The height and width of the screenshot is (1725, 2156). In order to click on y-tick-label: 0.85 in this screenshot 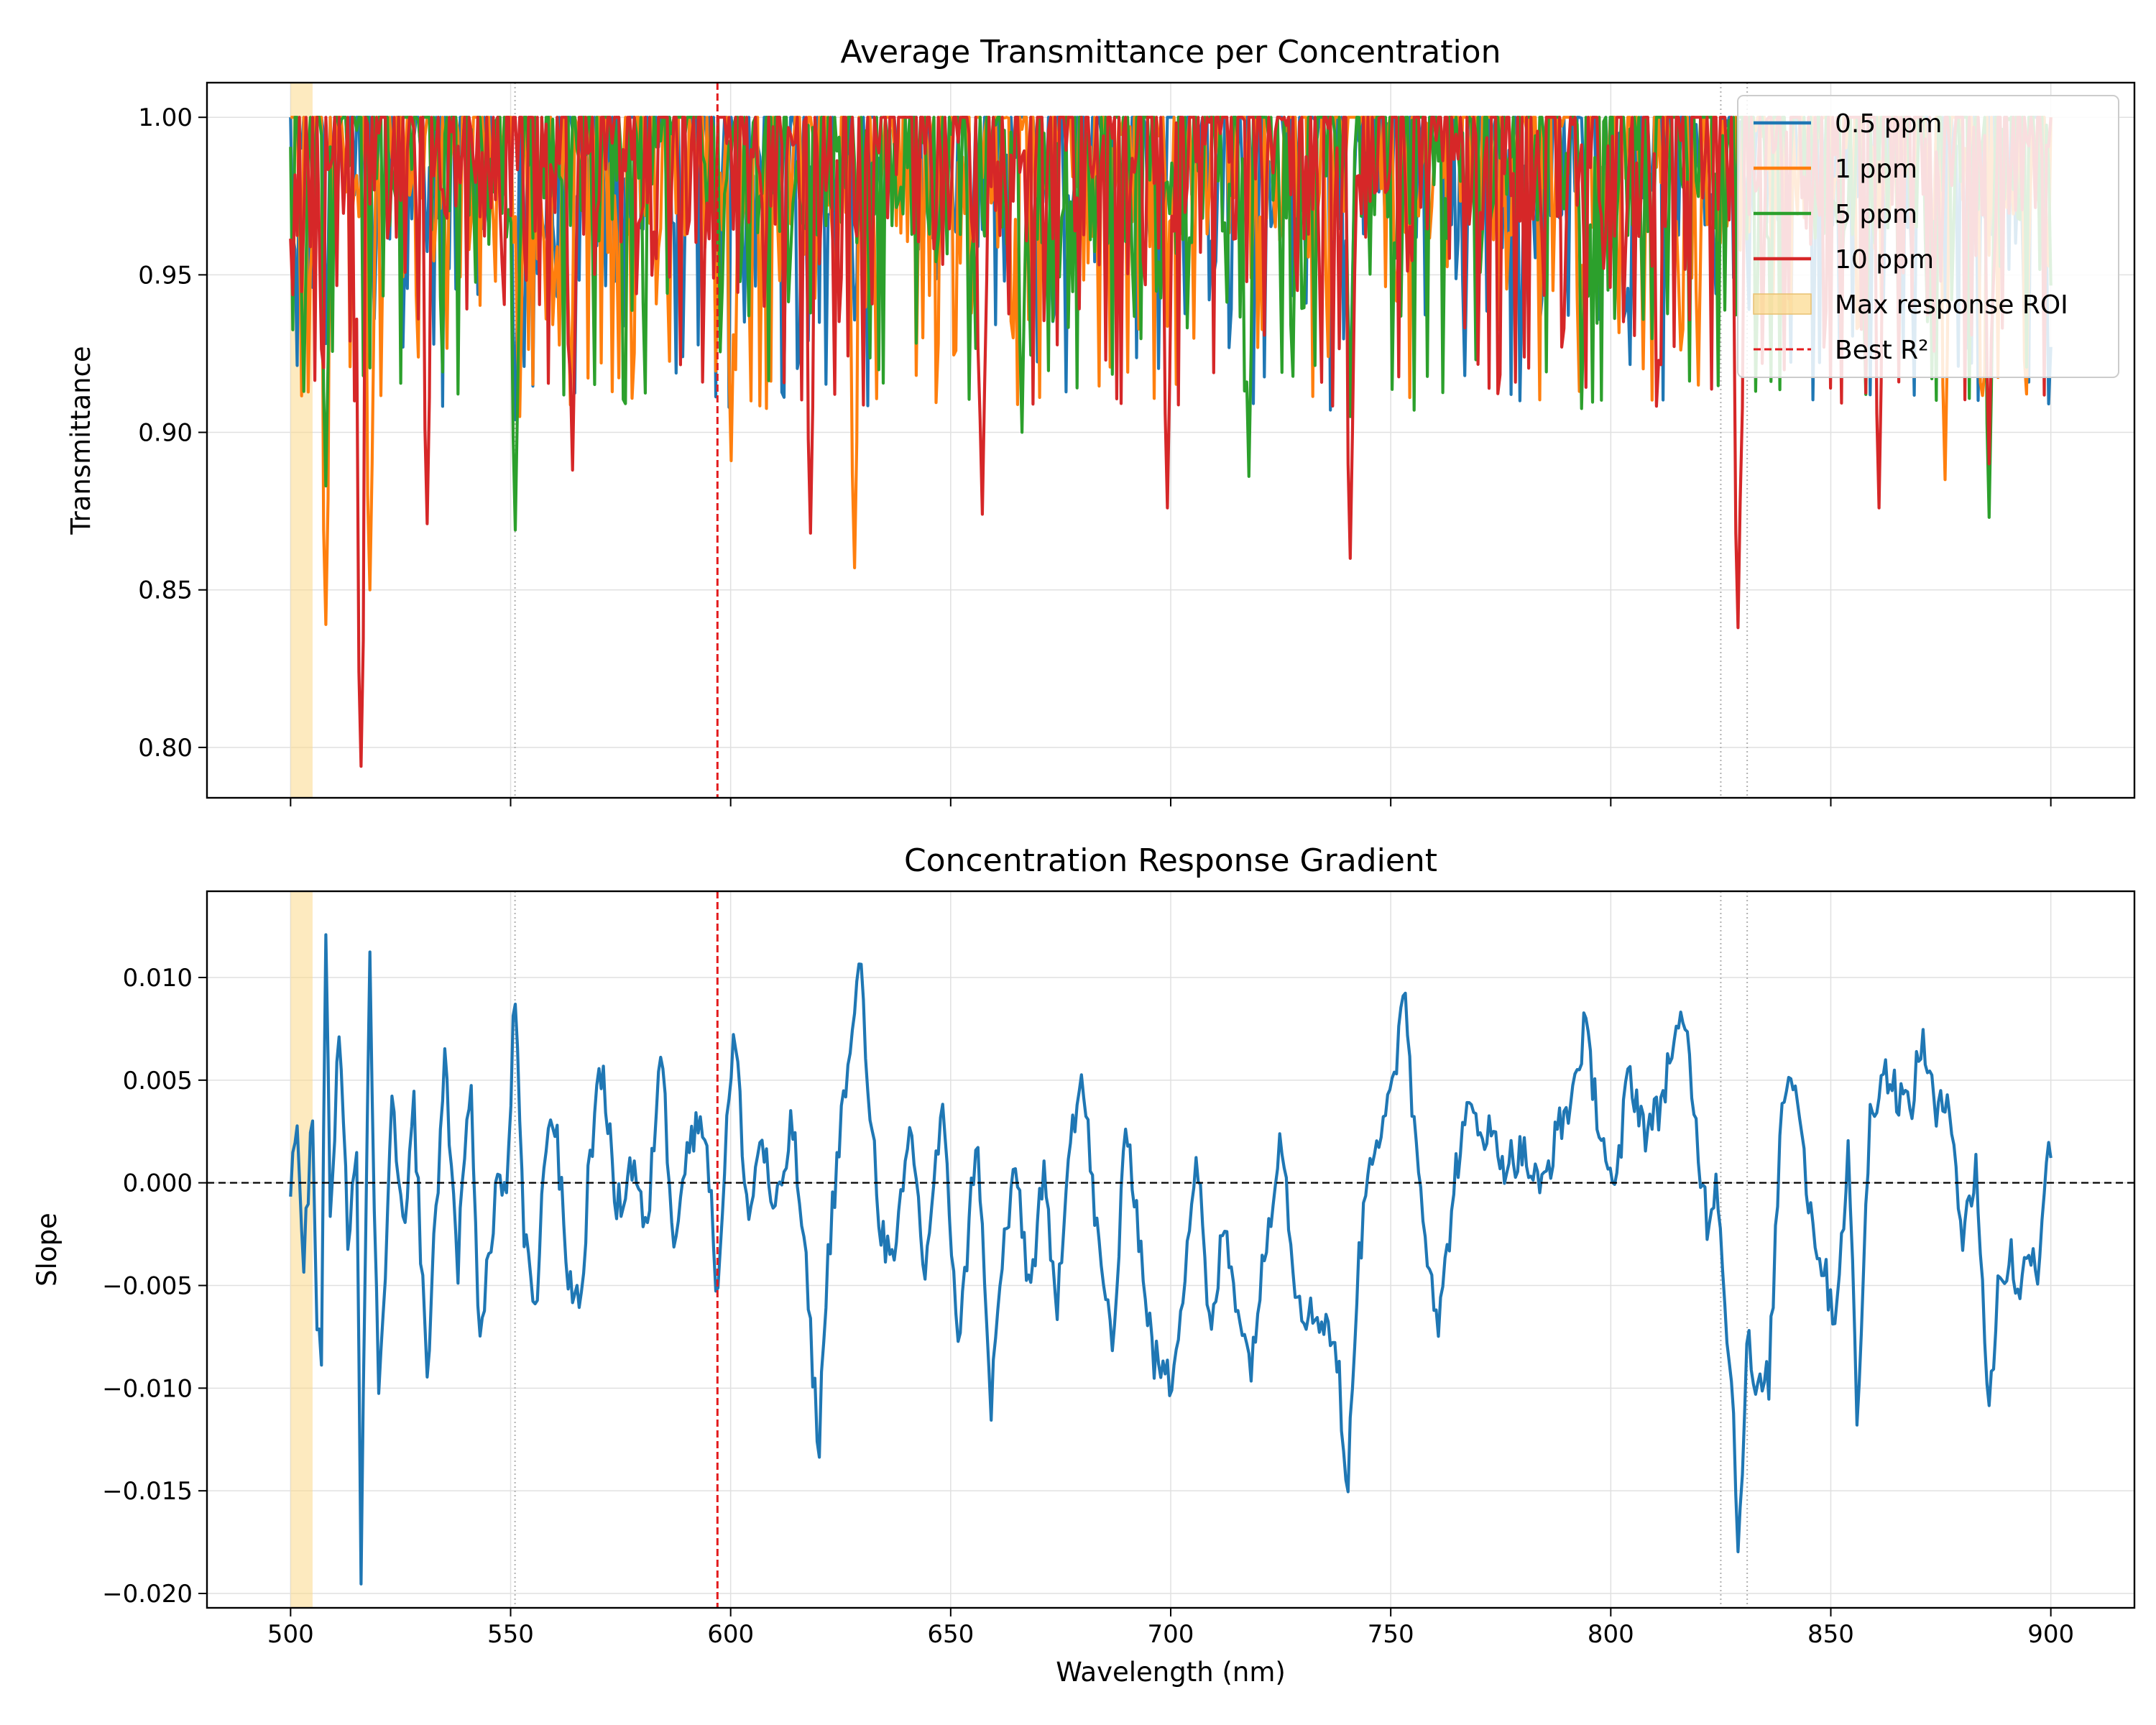, I will do `click(165, 590)`.